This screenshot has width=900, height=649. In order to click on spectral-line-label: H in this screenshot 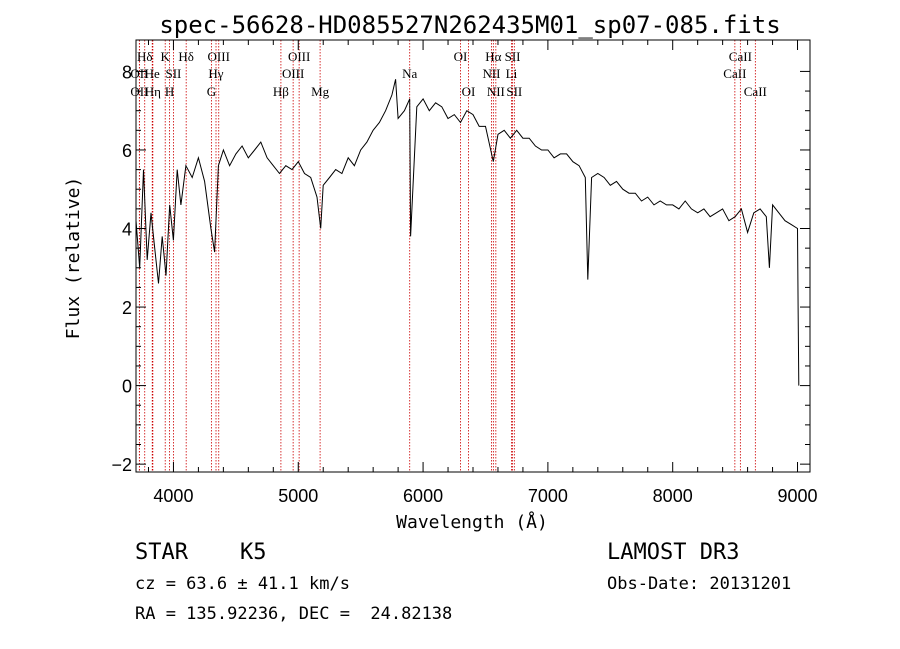, I will do `click(169, 91)`.